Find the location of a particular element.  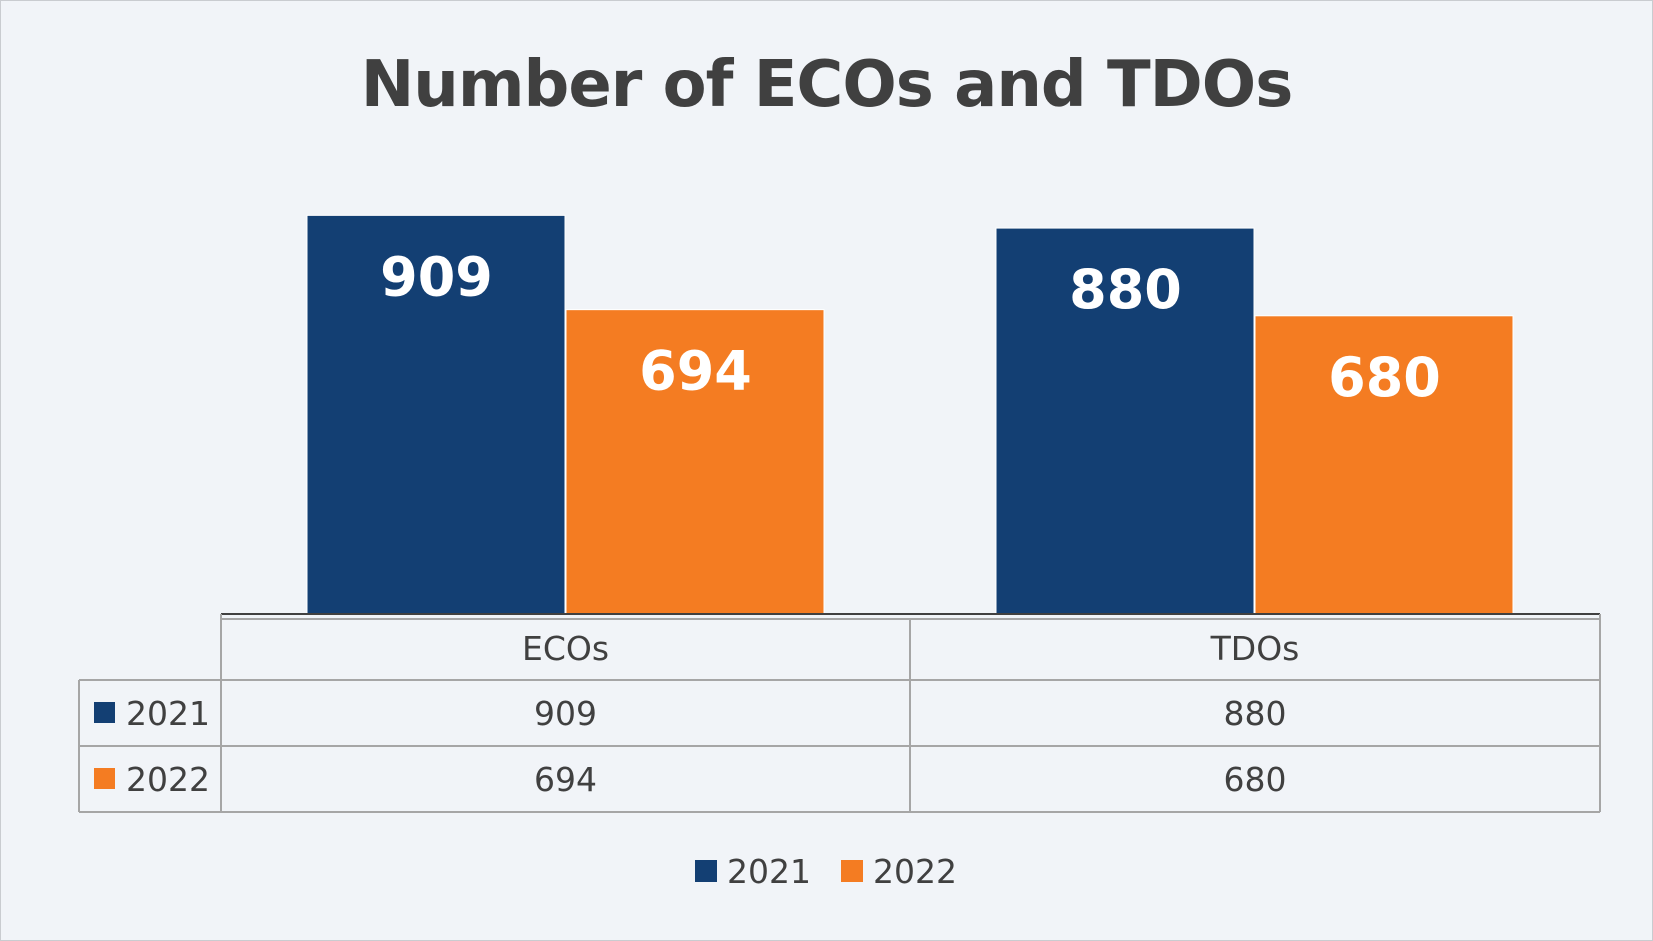

table-header-TDOs: TDOs is located at coordinates (1255, 648).